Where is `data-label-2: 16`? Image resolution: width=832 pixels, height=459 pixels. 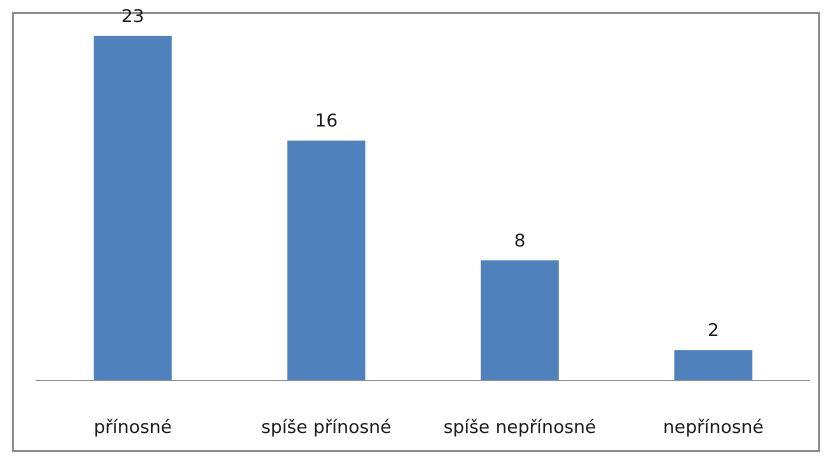 data-label-2: 16 is located at coordinates (326, 121).